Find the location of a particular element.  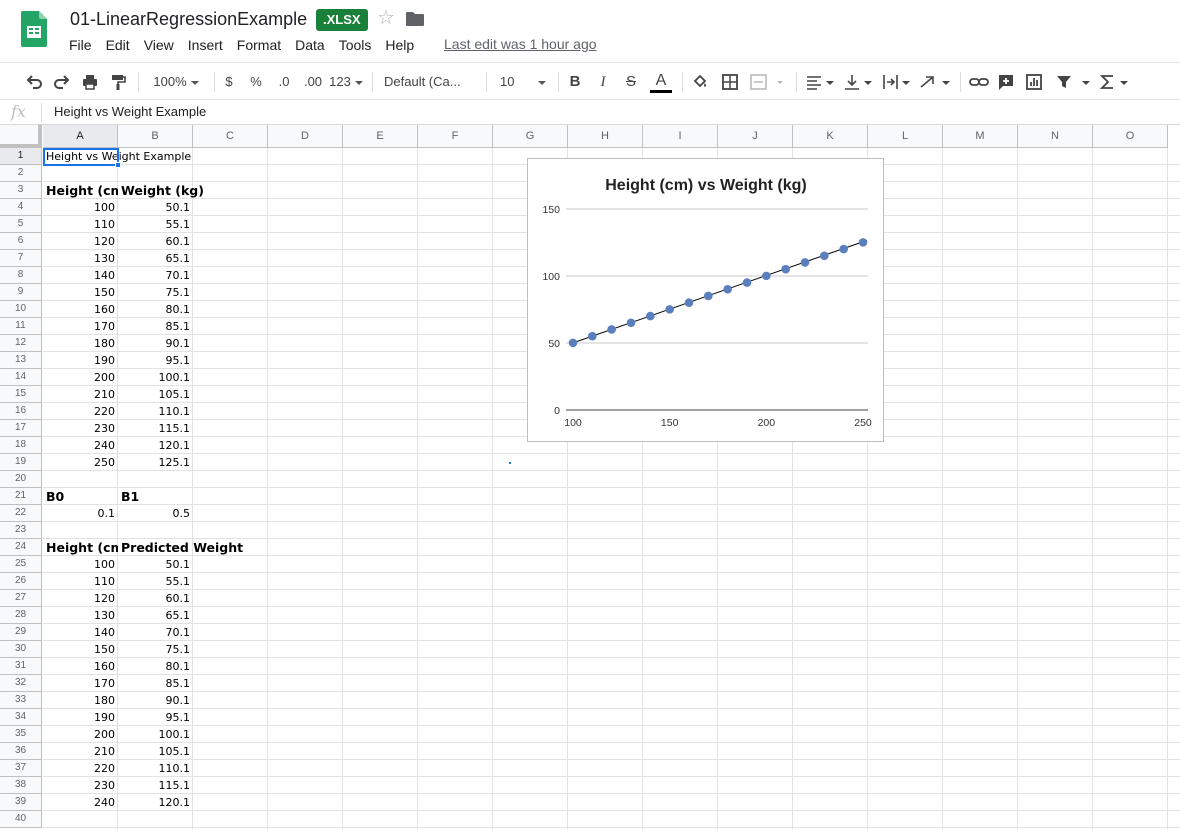

coef-label-b1: B1 is located at coordinates (130, 496).